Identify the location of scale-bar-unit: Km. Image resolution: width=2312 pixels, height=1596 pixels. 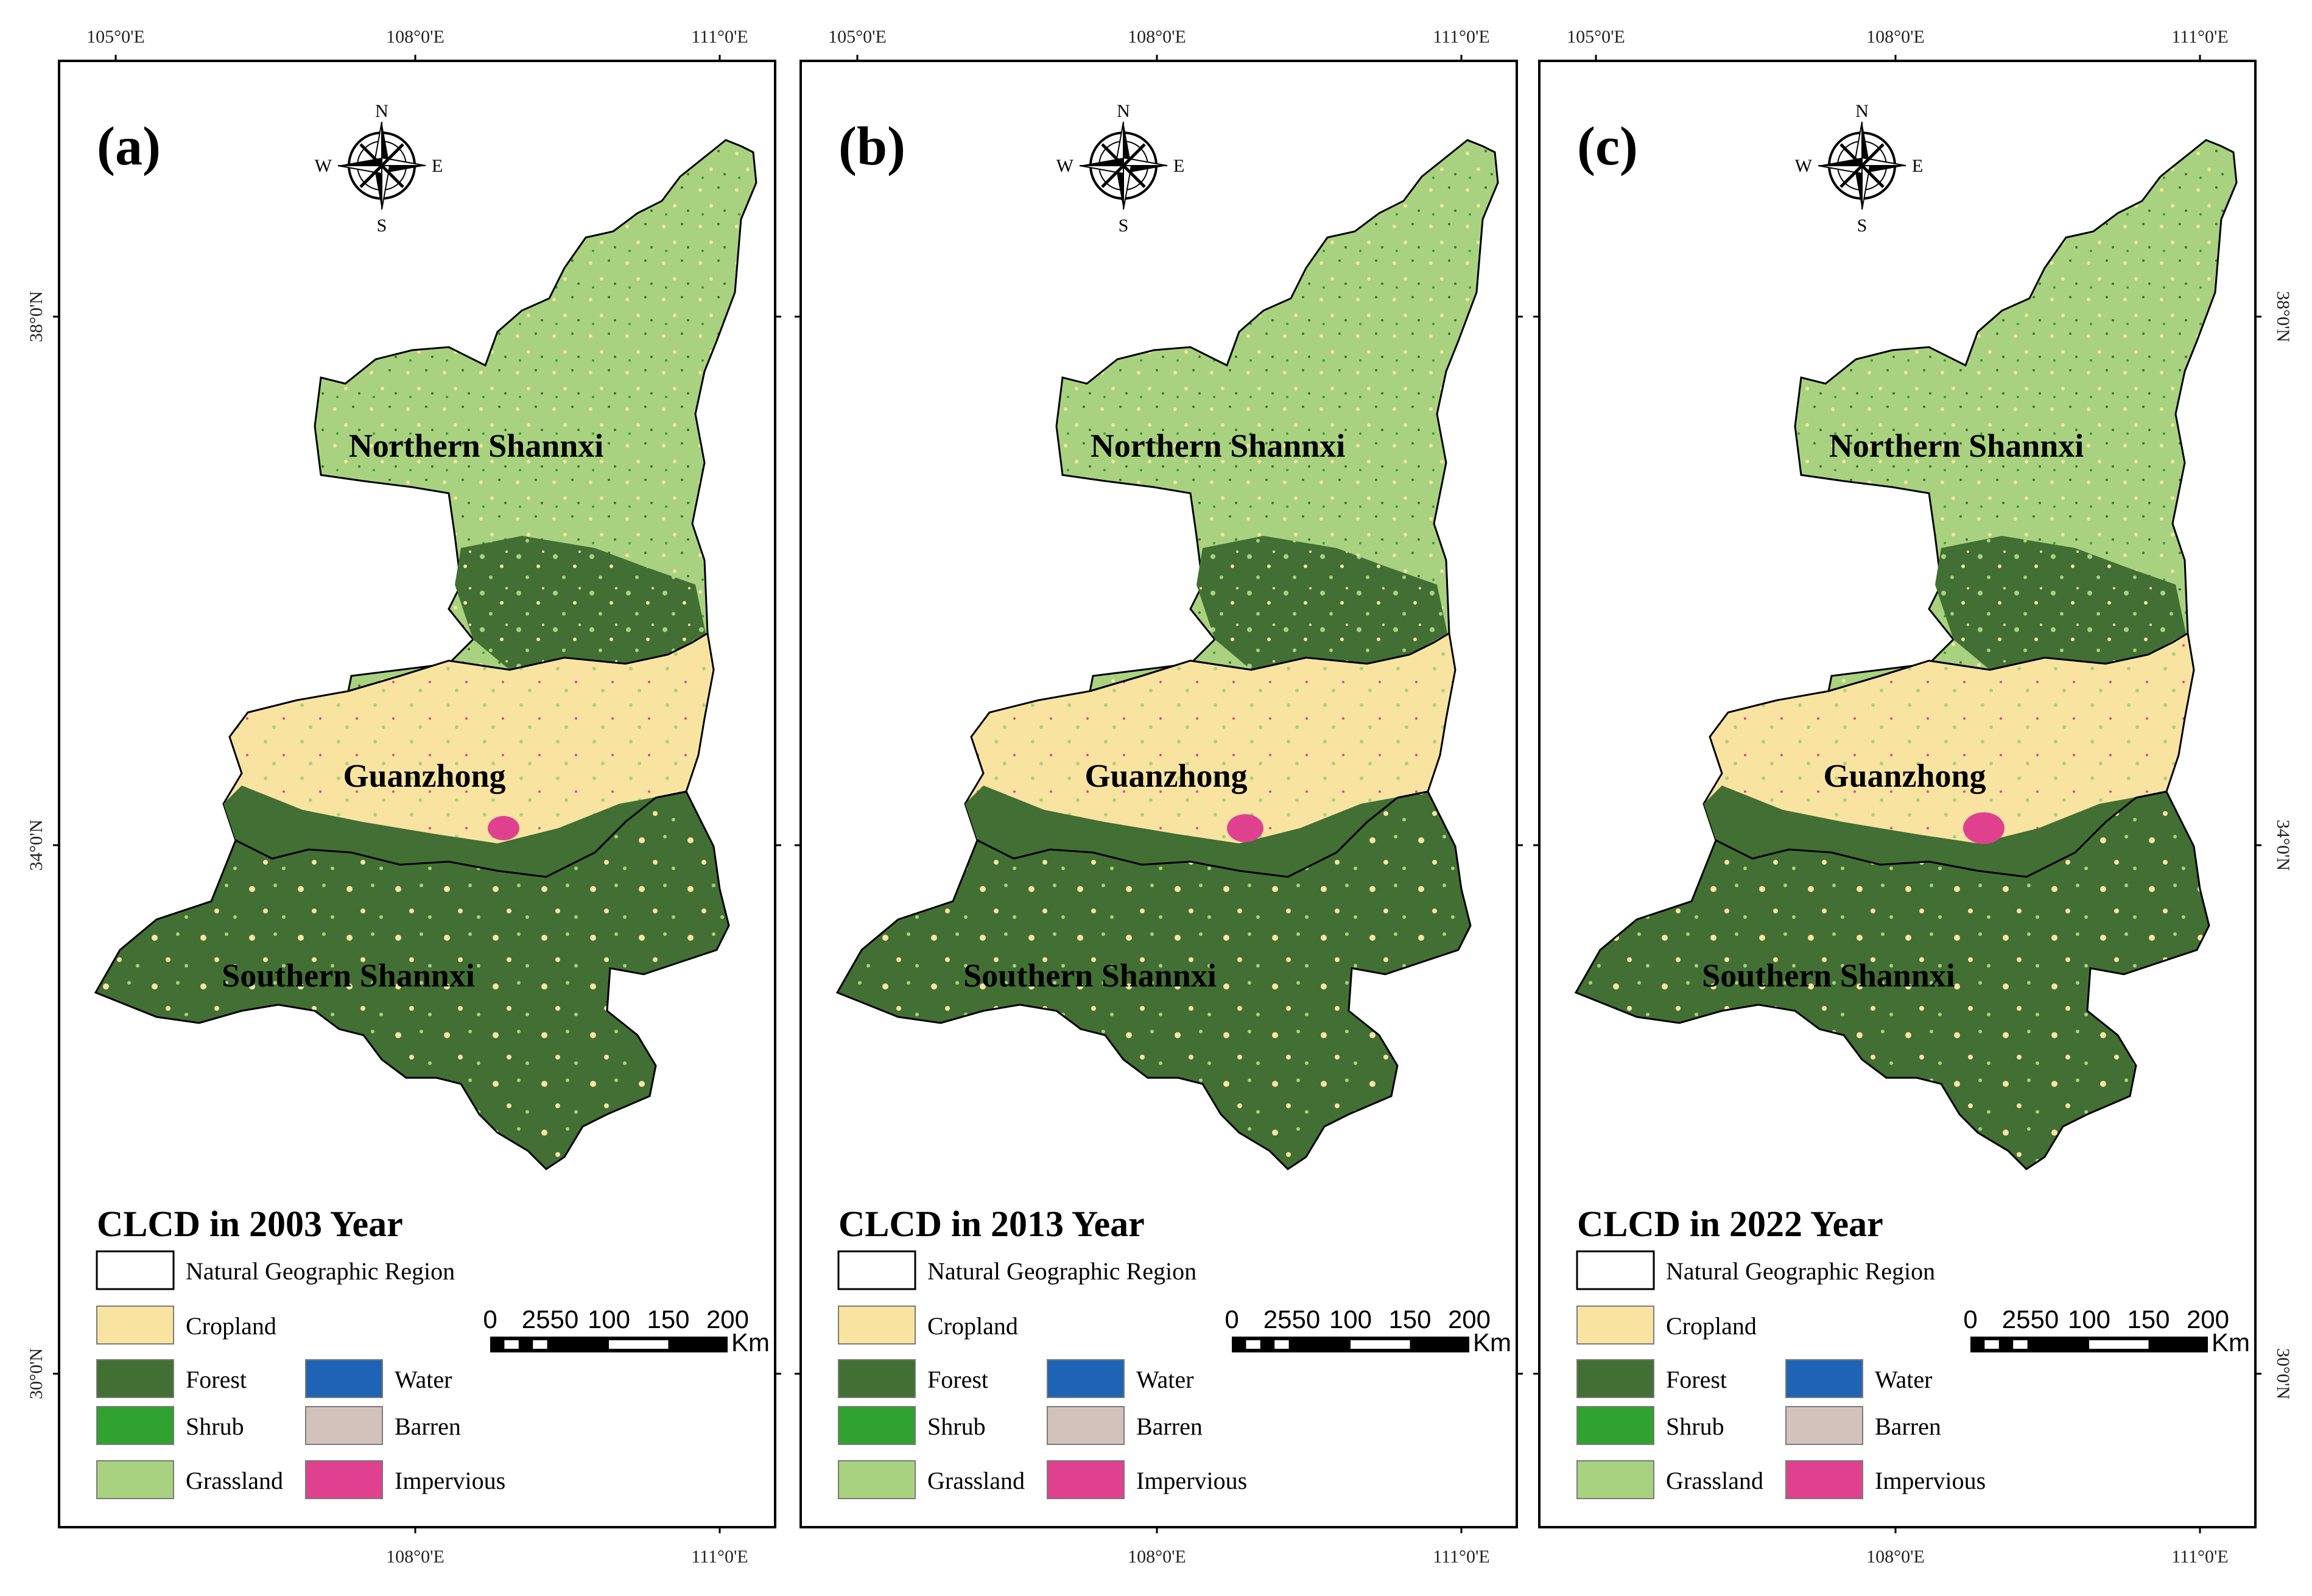
(2231, 1342).